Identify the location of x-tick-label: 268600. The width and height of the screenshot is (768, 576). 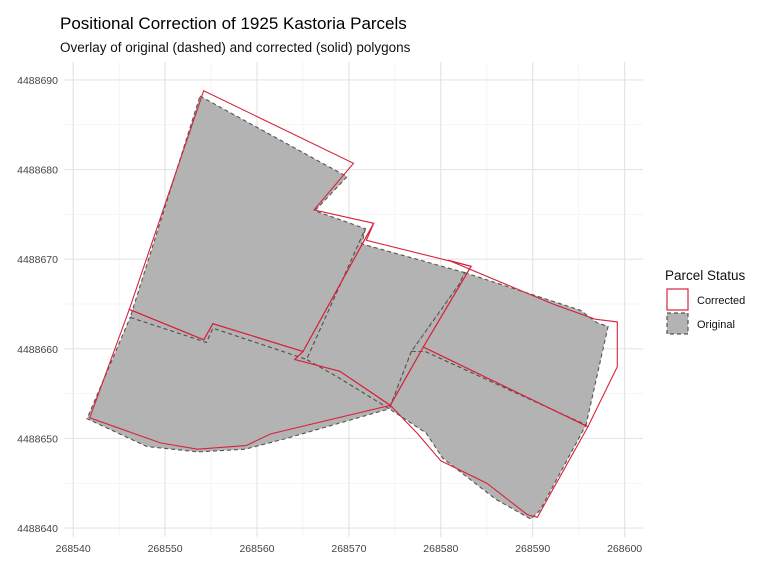
(624, 549).